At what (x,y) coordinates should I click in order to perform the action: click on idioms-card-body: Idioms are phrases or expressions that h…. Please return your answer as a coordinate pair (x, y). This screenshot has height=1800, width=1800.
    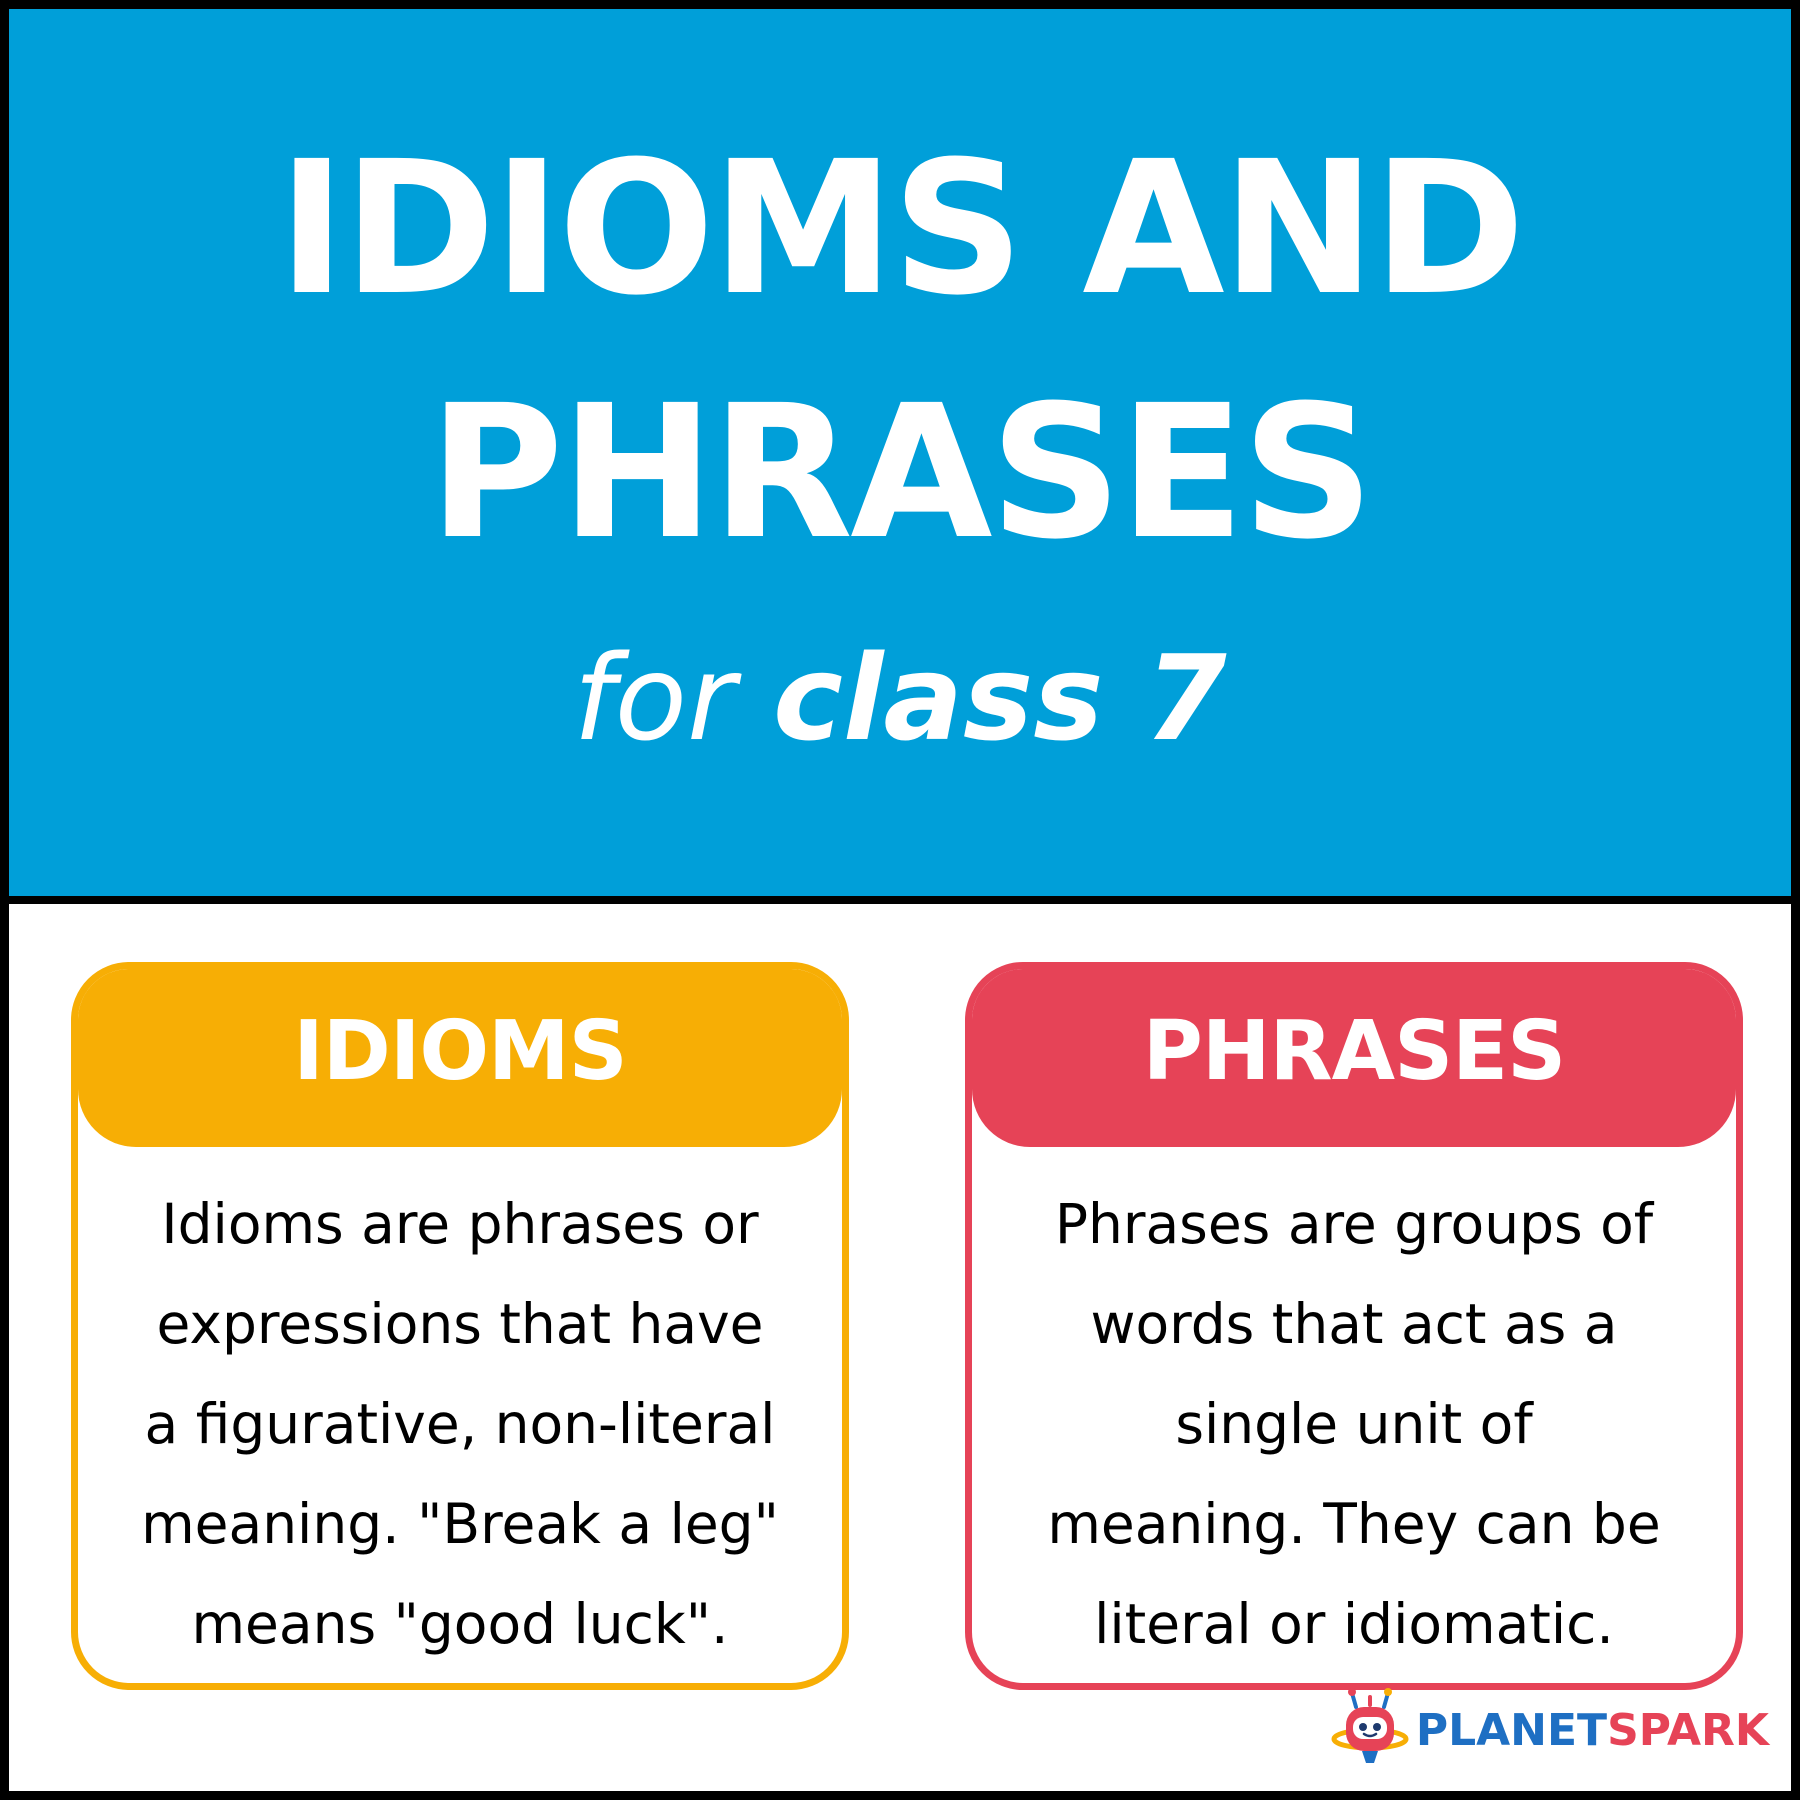
    Looking at the image, I should click on (460, 1424).